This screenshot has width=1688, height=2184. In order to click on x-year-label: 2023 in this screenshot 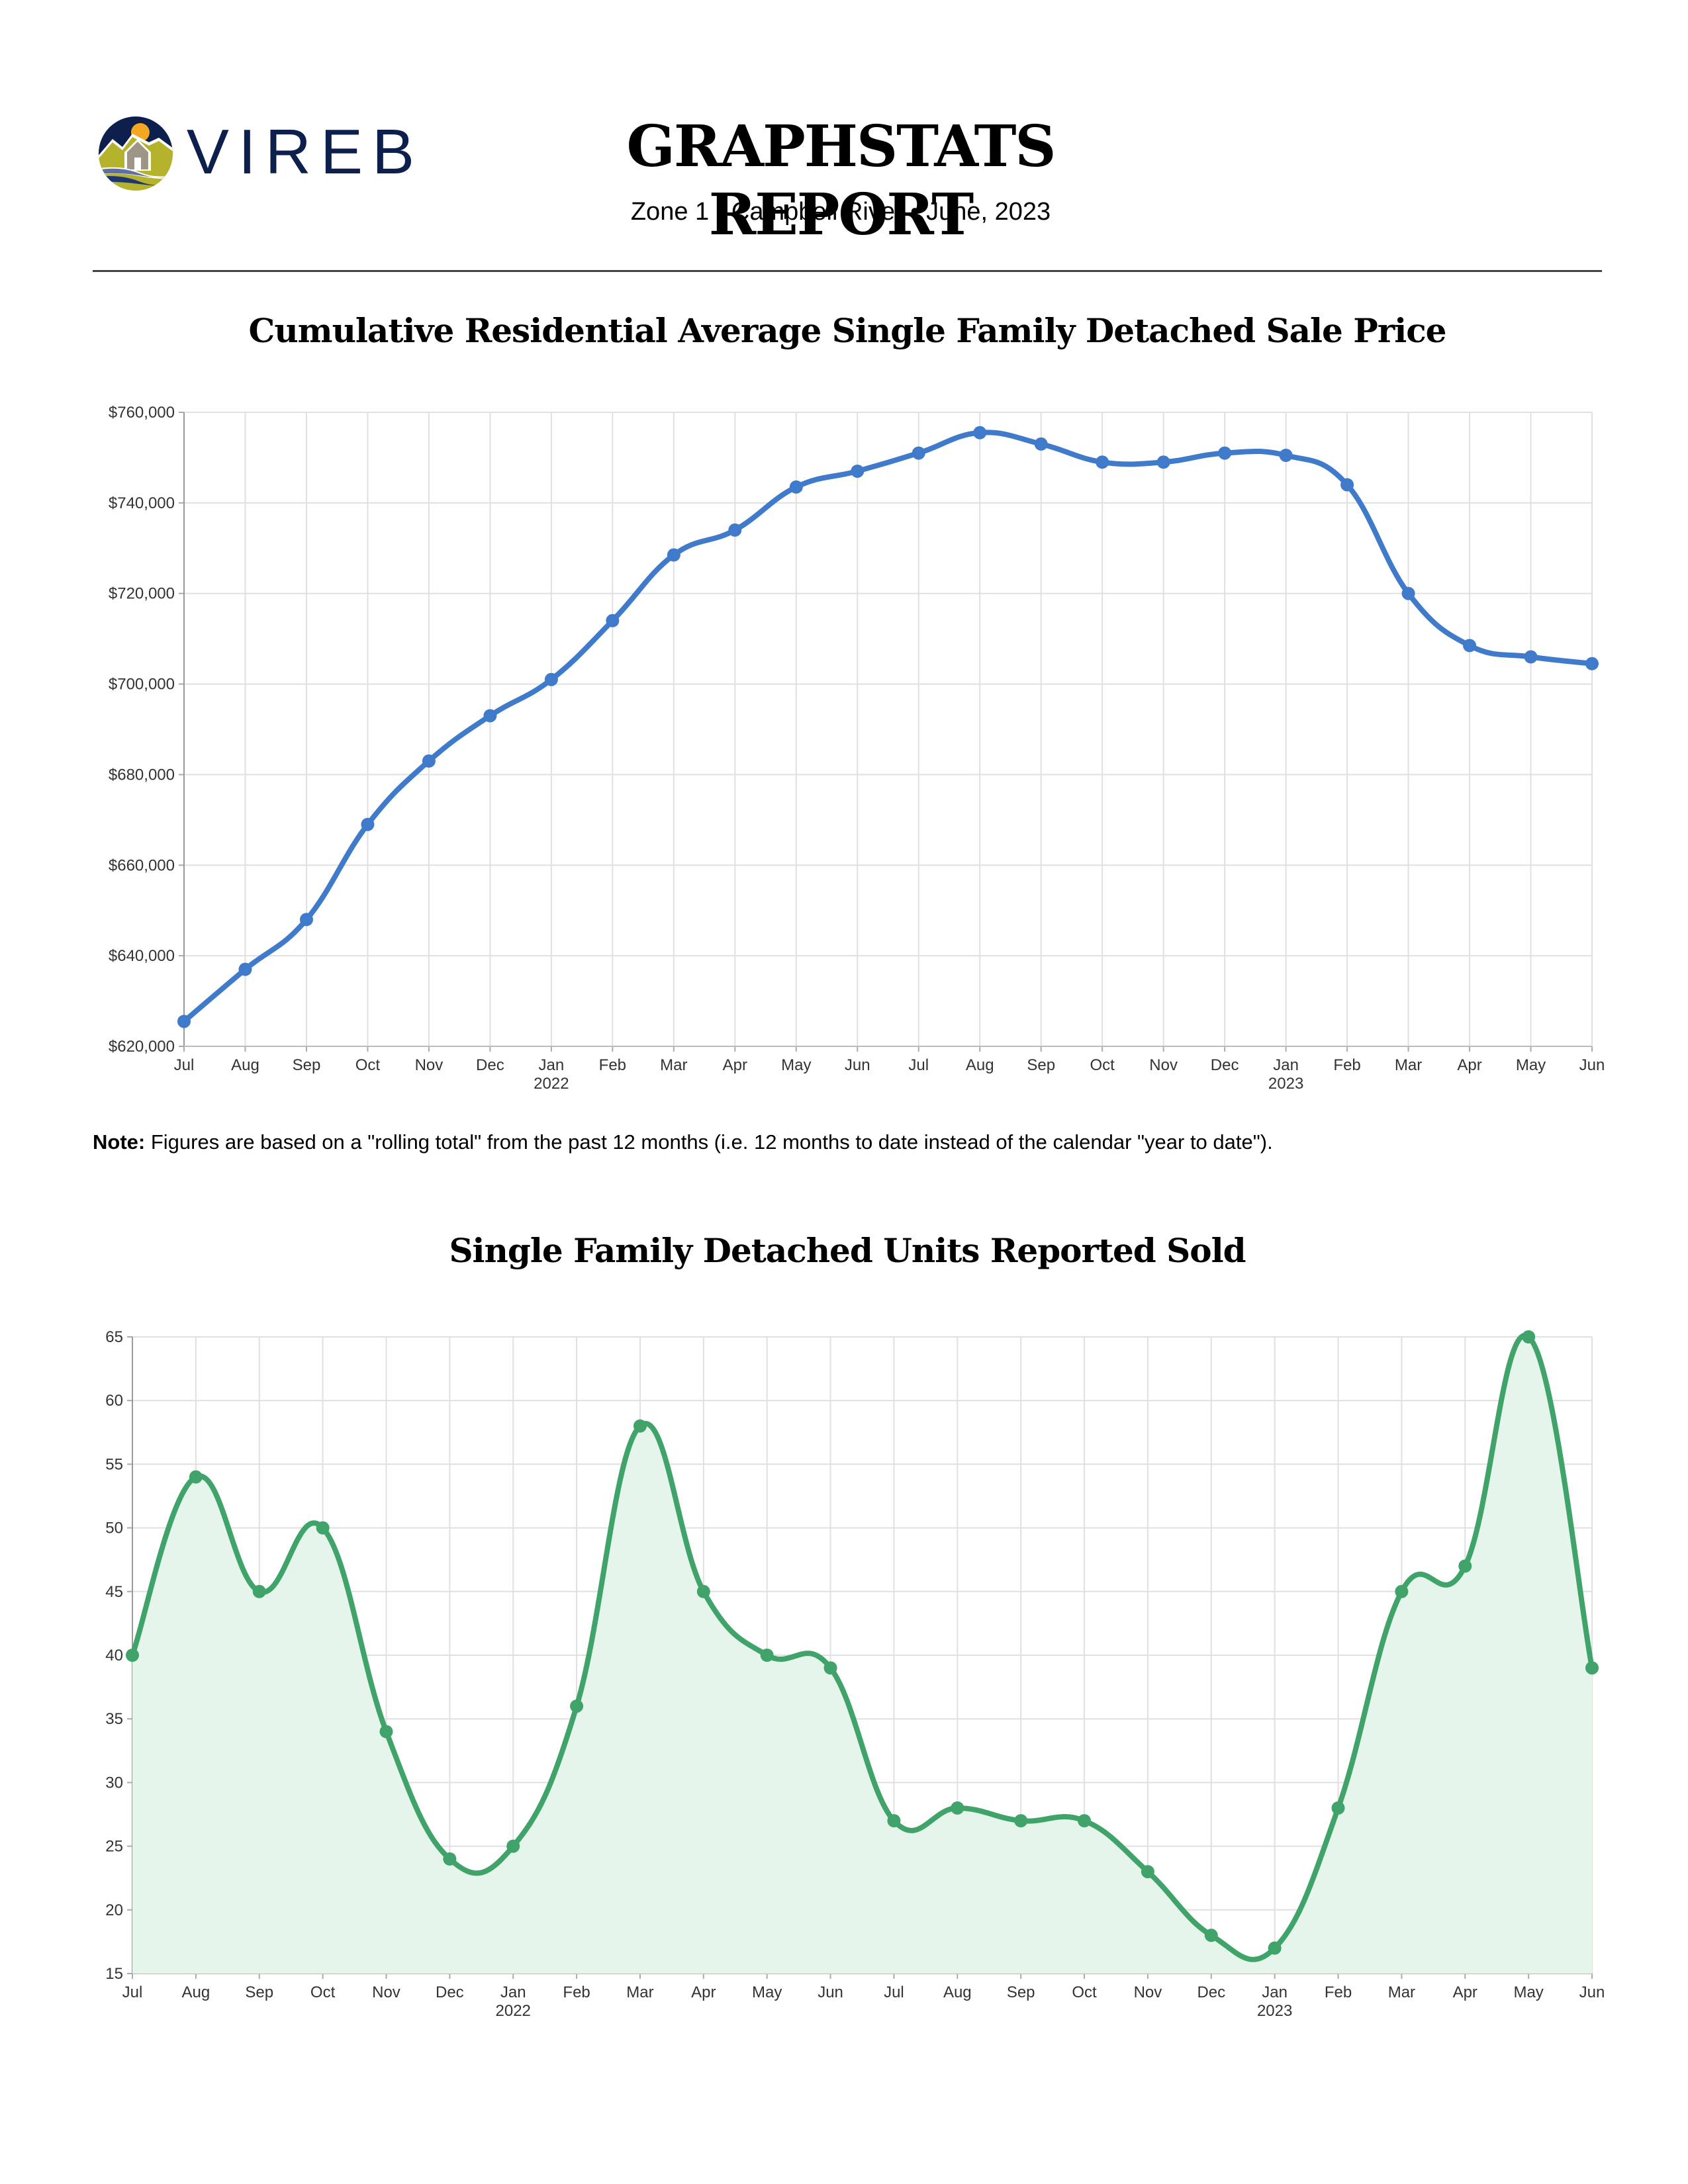, I will do `click(1285, 1084)`.